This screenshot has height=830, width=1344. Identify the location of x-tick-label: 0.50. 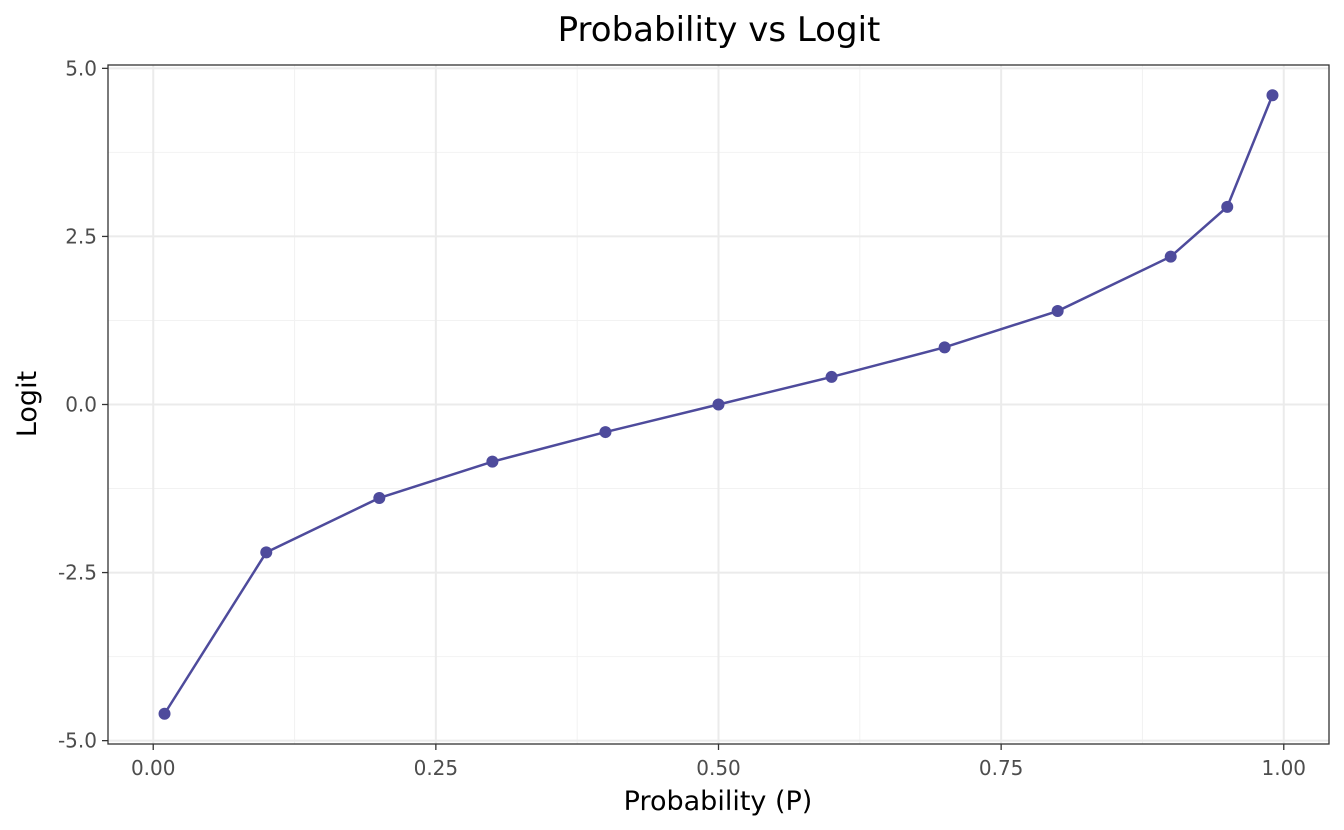
(718, 768).